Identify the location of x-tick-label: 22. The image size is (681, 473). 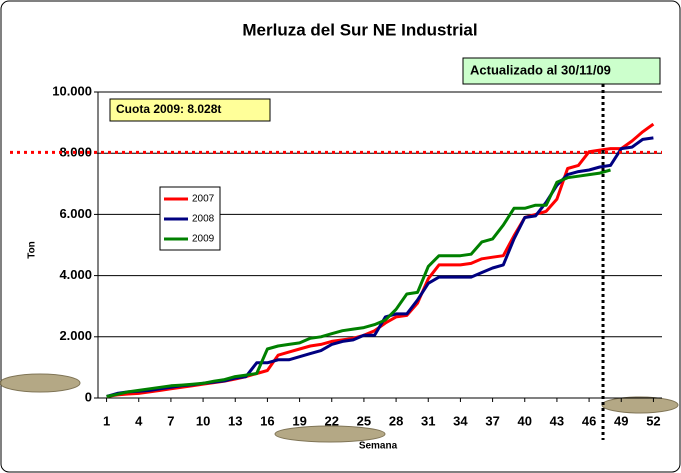
(332, 420).